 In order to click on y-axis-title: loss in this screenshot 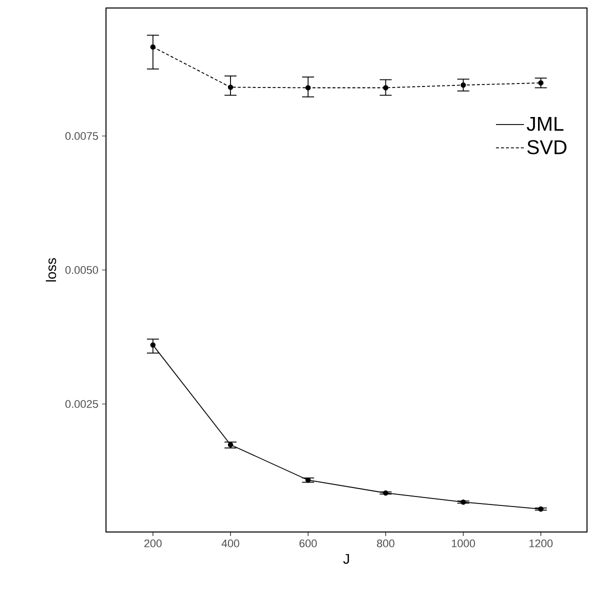, I will do `click(51, 270)`.